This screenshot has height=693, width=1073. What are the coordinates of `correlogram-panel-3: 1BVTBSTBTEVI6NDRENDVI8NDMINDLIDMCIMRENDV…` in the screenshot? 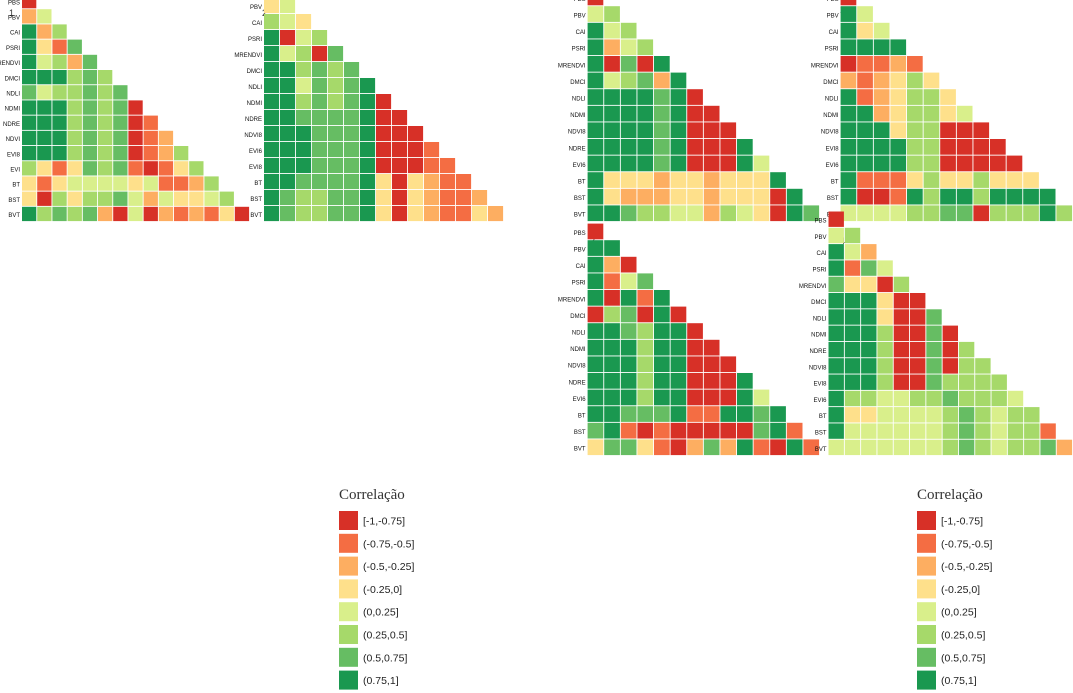 It's located at (689, 111).